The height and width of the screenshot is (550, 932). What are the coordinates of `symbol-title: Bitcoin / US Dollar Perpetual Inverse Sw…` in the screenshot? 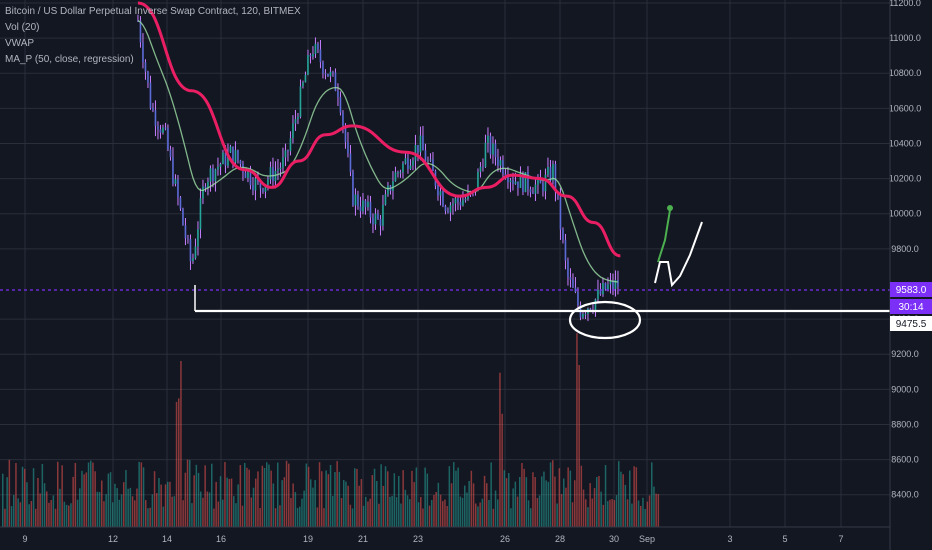 It's located at (153, 11).